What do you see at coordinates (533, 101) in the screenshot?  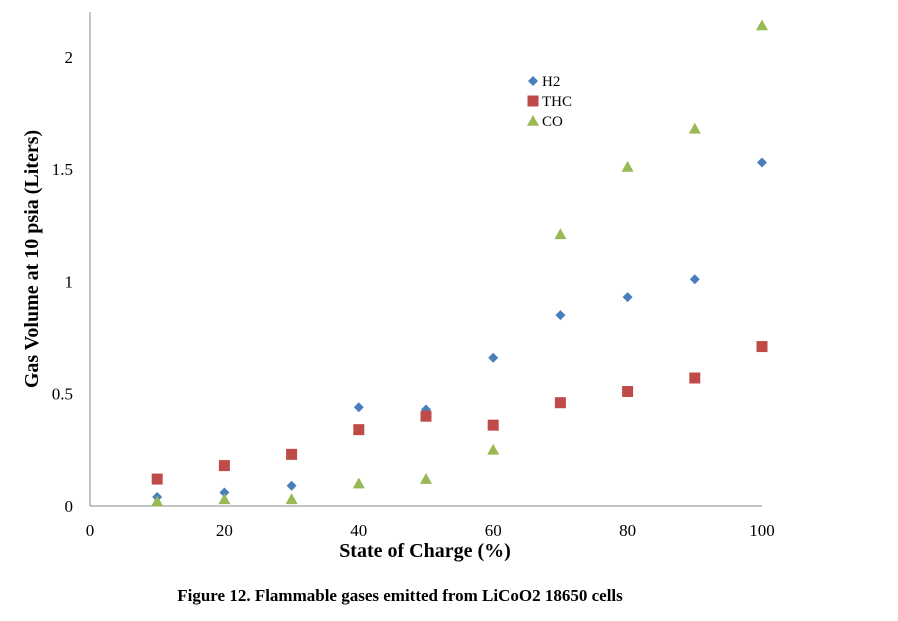 I see `legend-thc-marker` at bounding box center [533, 101].